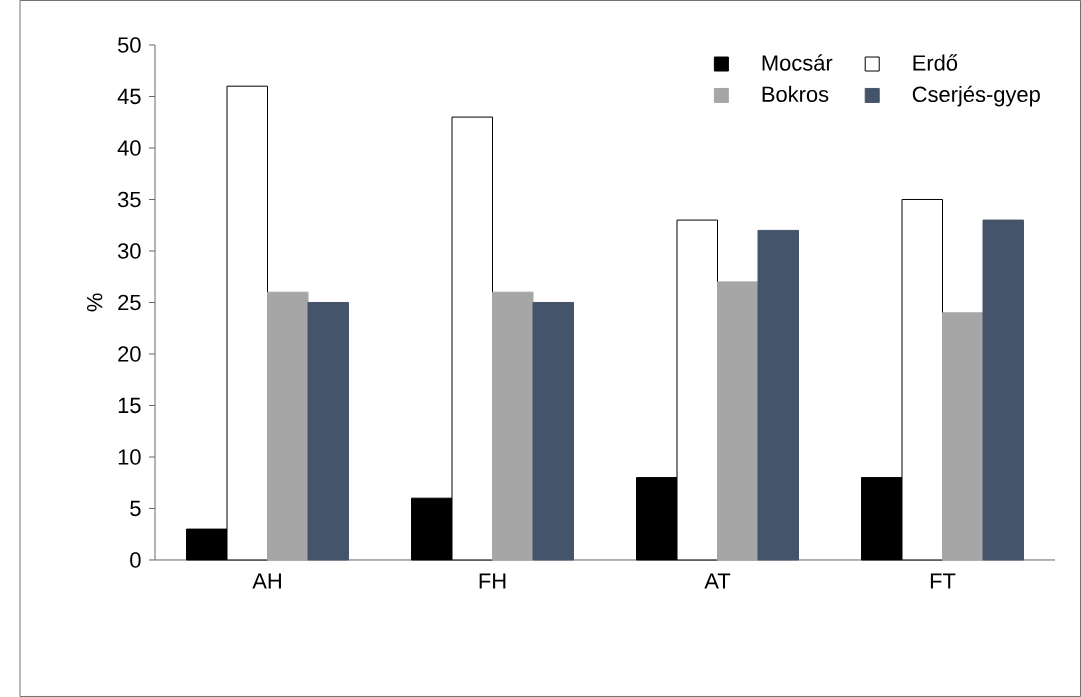 The height and width of the screenshot is (697, 1081). Describe the element at coordinates (129, 45) in the screenshot. I see `y-tick-label: 50` at that location.